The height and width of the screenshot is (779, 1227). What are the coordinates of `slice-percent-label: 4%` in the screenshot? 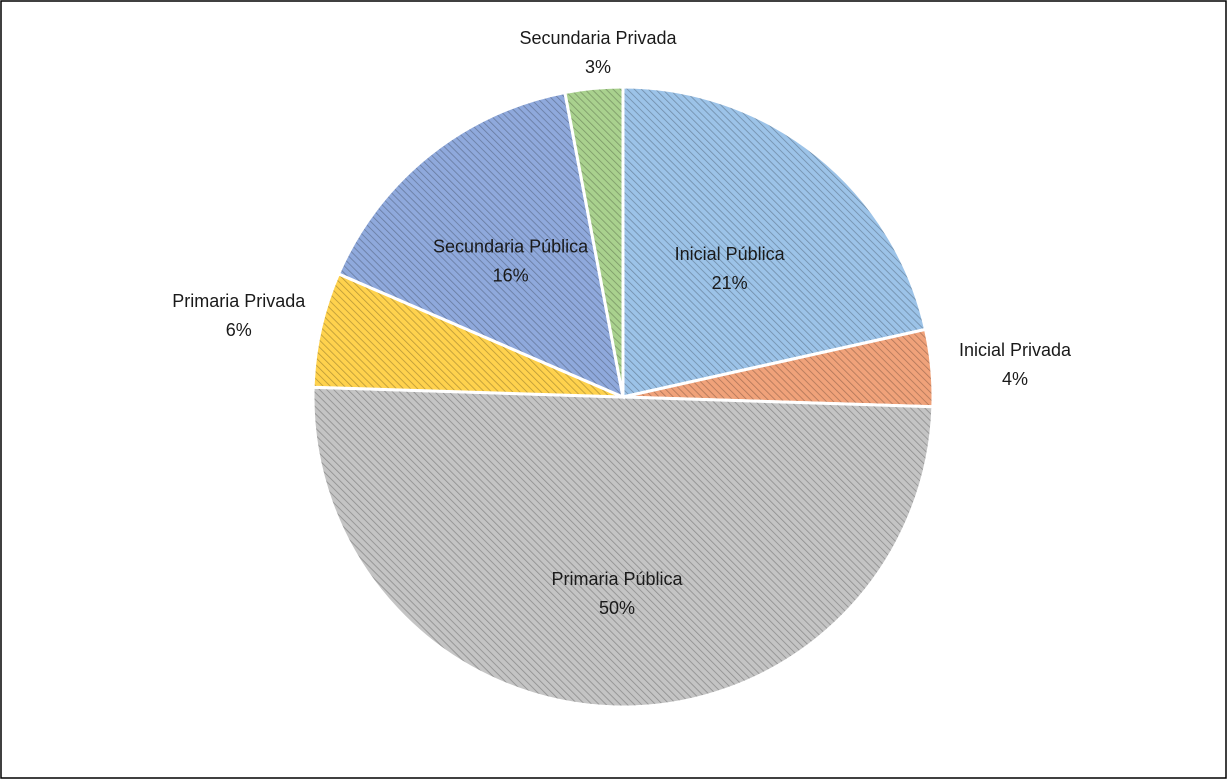 It's located at (1015, 379).